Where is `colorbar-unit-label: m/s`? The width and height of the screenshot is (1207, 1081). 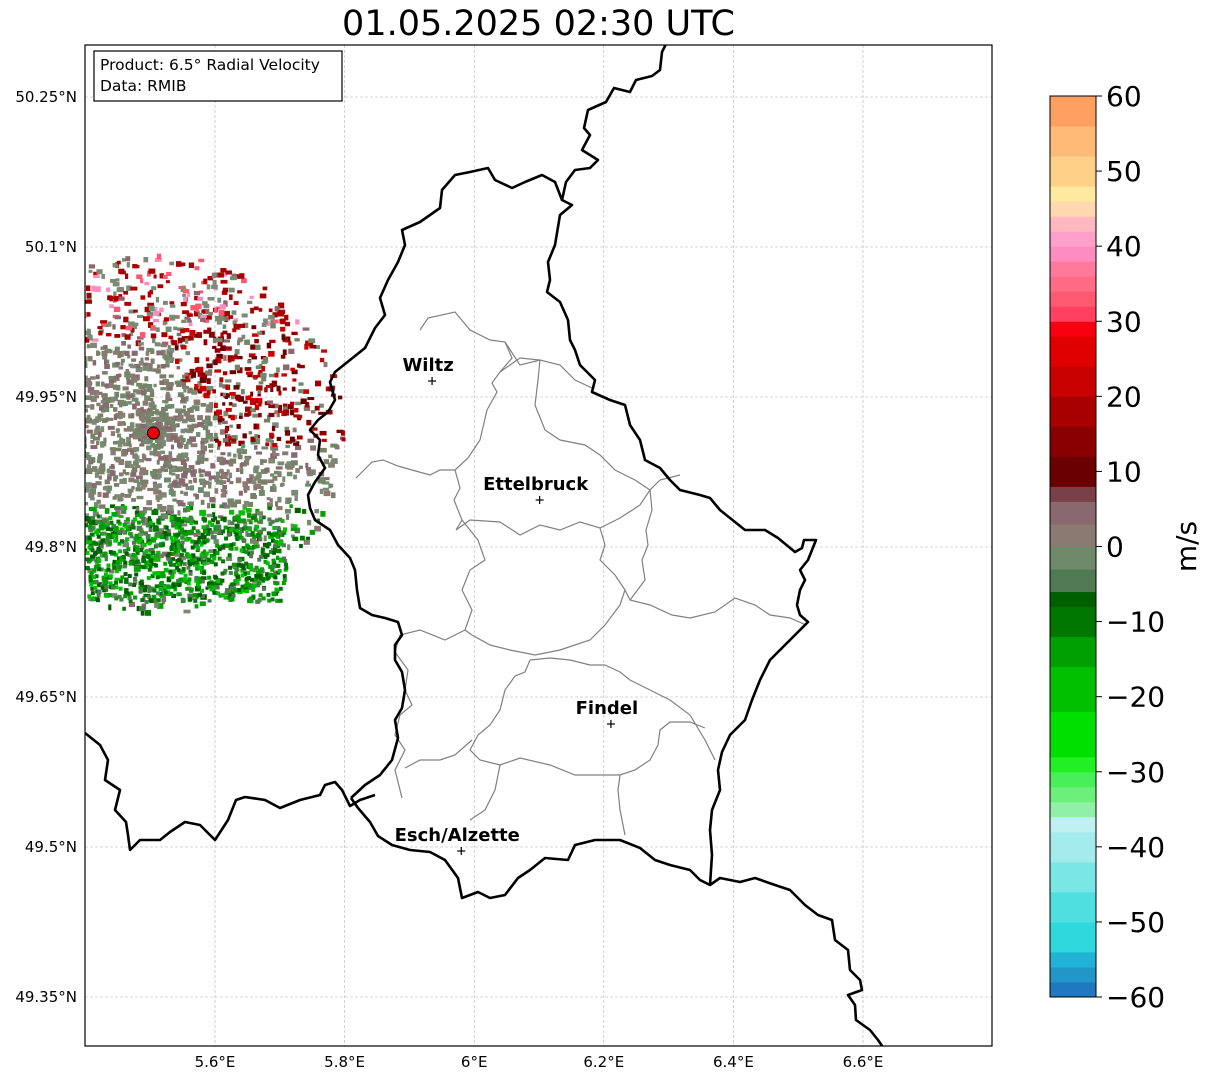 colorbar-unit-label: m/s is located at coordinates (1186, 546).